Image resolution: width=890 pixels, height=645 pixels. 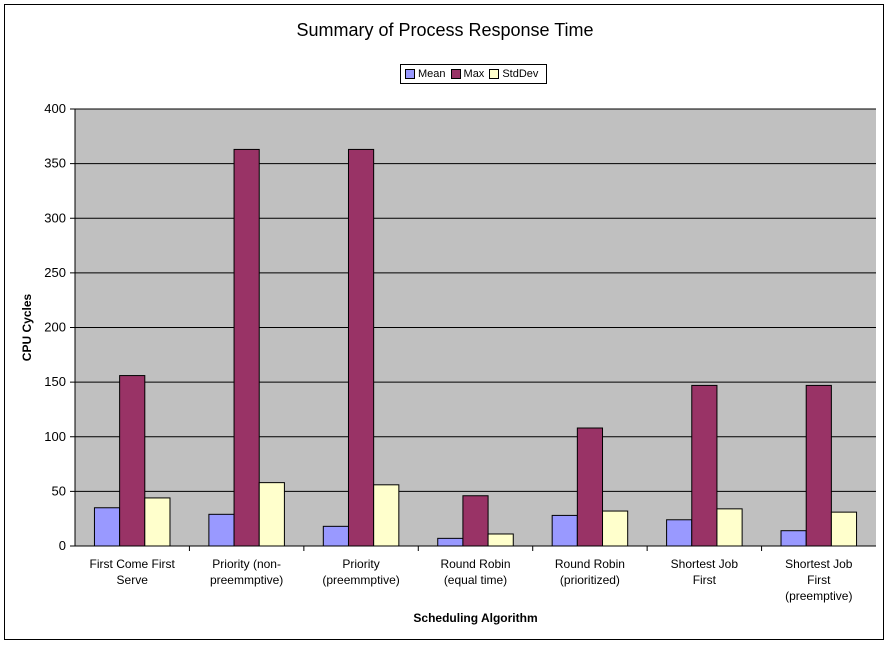 I want to click on legend-swatch-stddev, so click(x=494, y=74).